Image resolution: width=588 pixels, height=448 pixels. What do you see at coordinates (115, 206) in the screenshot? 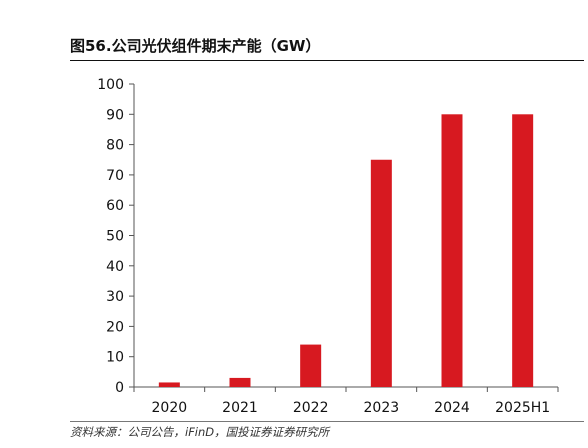
I see `y-tick-label: 60` at bounding box center [115, 206].